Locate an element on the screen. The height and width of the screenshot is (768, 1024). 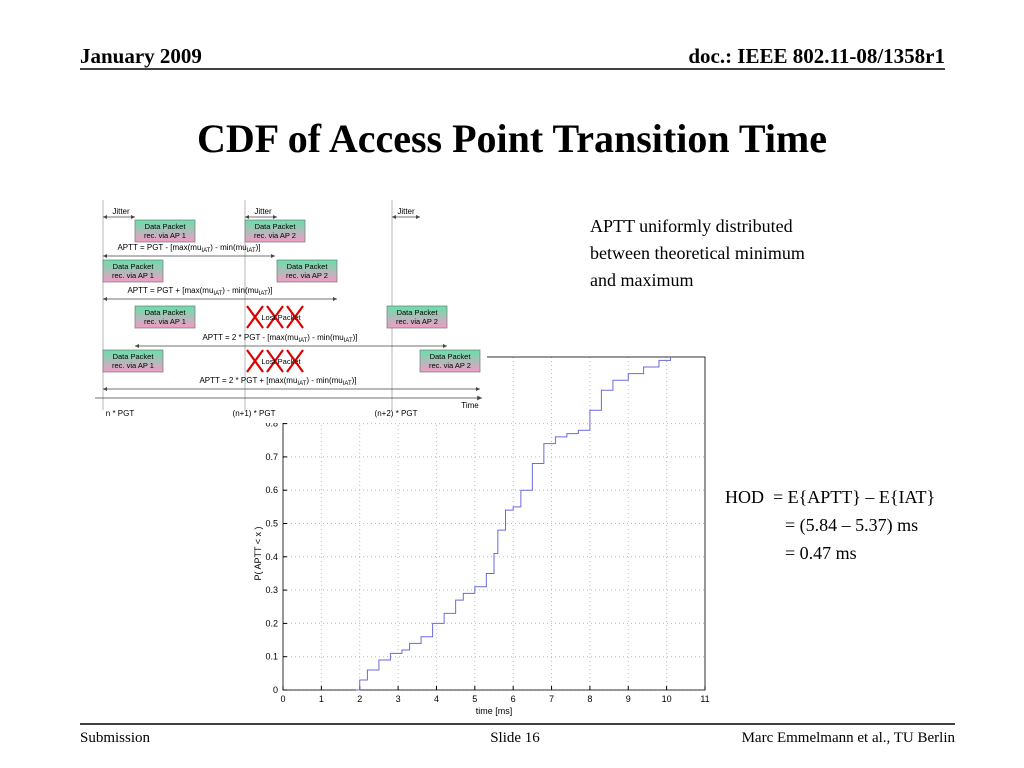
note-line: APTT uniformly distributed is located at coordinates (691, 226).